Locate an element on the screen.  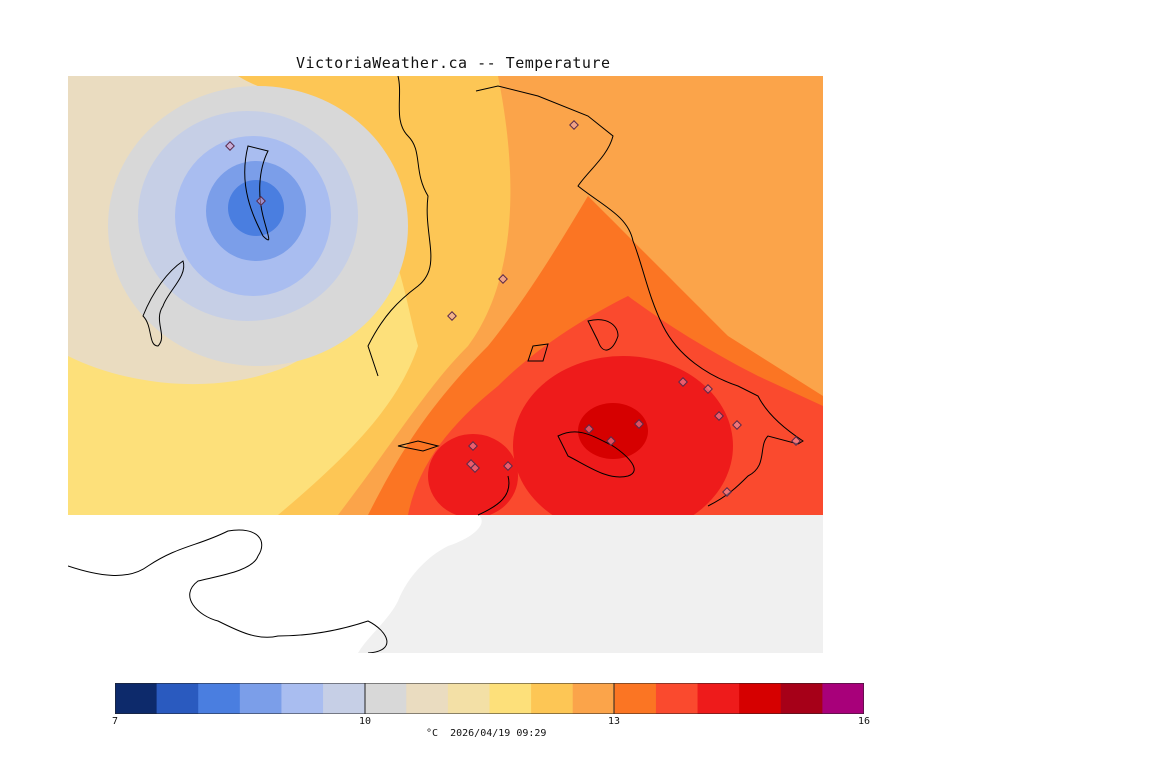
timestamp: 2026/04/19 09:29 is located at coordinates (498, 733).